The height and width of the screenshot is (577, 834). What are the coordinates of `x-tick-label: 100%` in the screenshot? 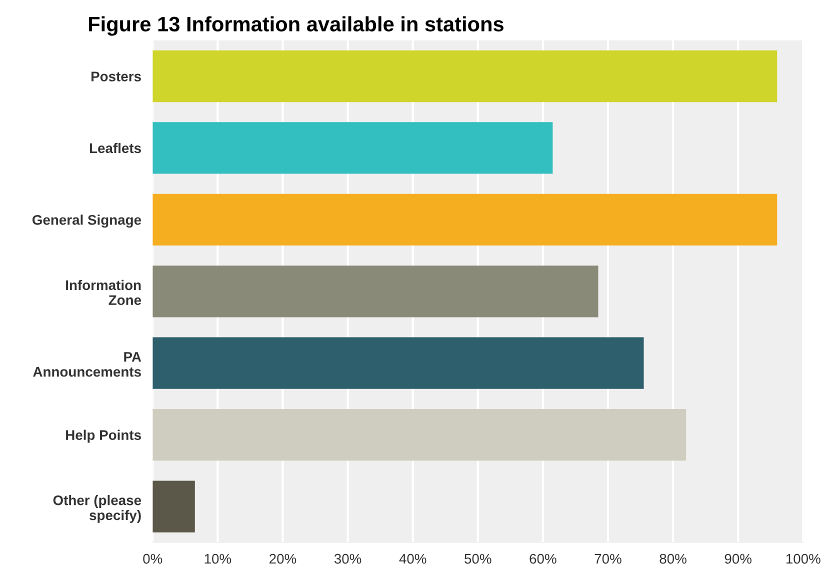 It's located at (803, 559).